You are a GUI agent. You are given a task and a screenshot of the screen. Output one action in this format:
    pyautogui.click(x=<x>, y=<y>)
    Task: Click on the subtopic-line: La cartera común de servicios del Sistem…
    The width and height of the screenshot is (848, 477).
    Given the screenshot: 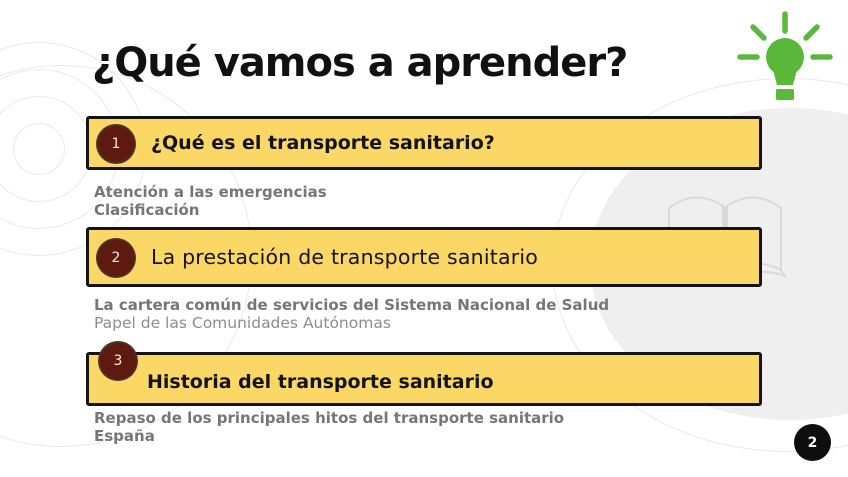 What is the action you would take?
    pyautogui.click(x=352, y=305)
    